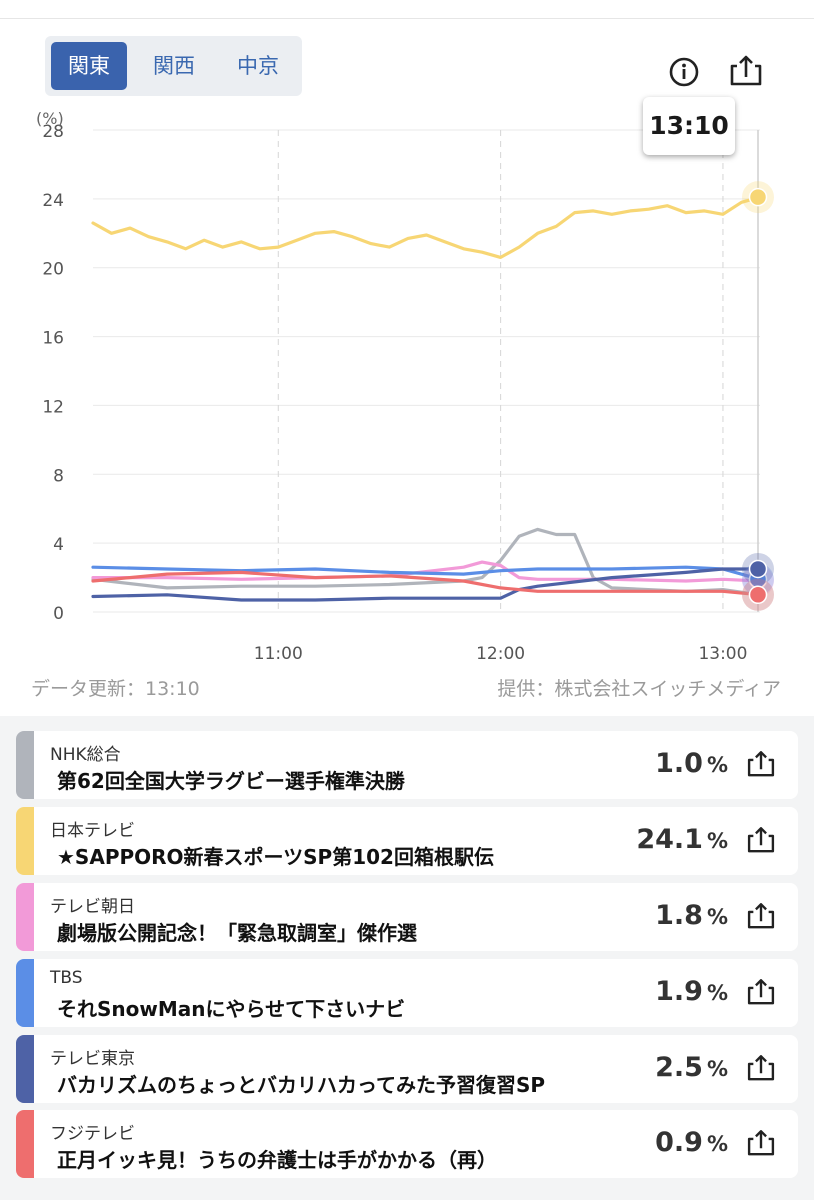 Image resolution: width=814 pixels, height=1200 pixels. Describe the element at coordinates (722, 654) in the screenshot. I see `x-tick-label: 13:00` at that location.